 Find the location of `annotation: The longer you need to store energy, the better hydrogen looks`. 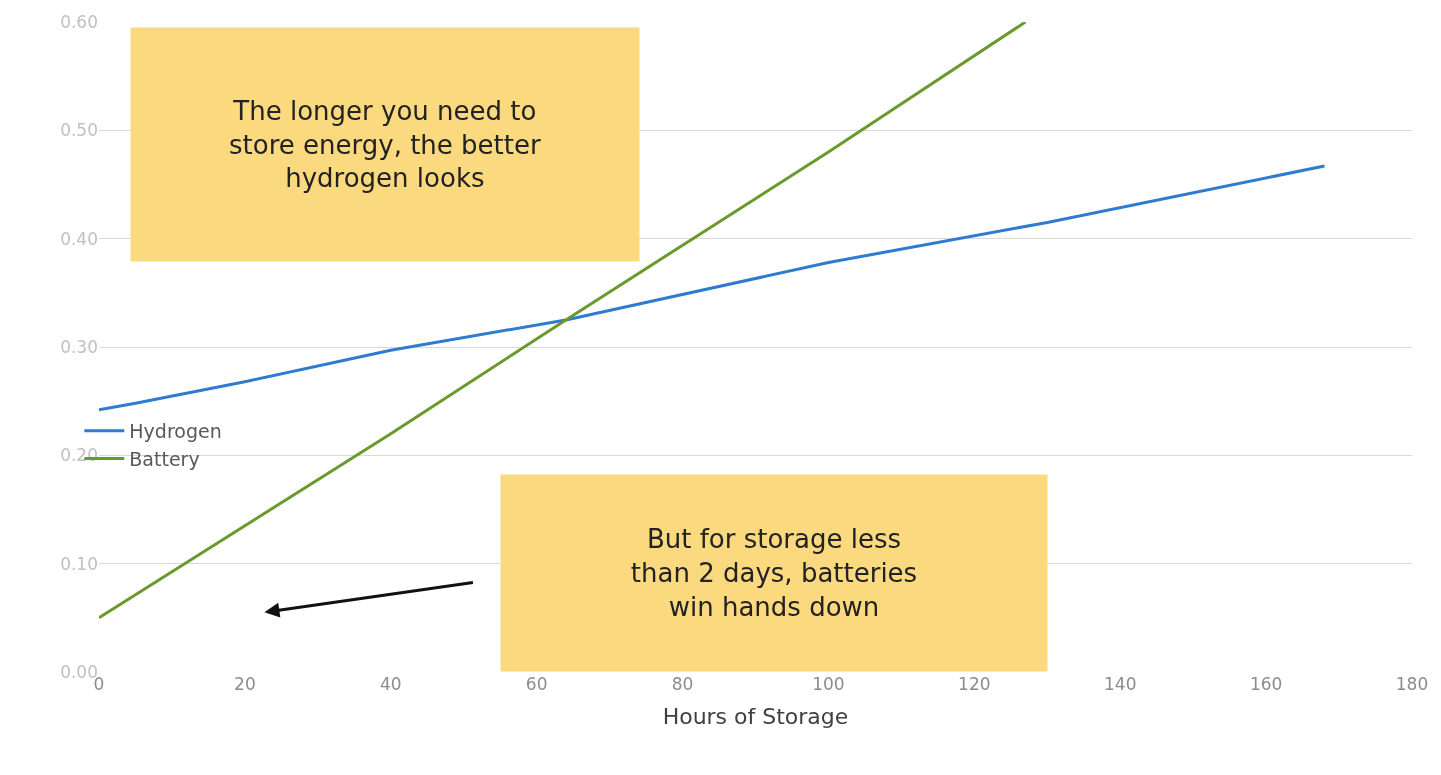

annotation: The longer you need to store energy, the better hydrogen looks is located at coordinates (385, 144).